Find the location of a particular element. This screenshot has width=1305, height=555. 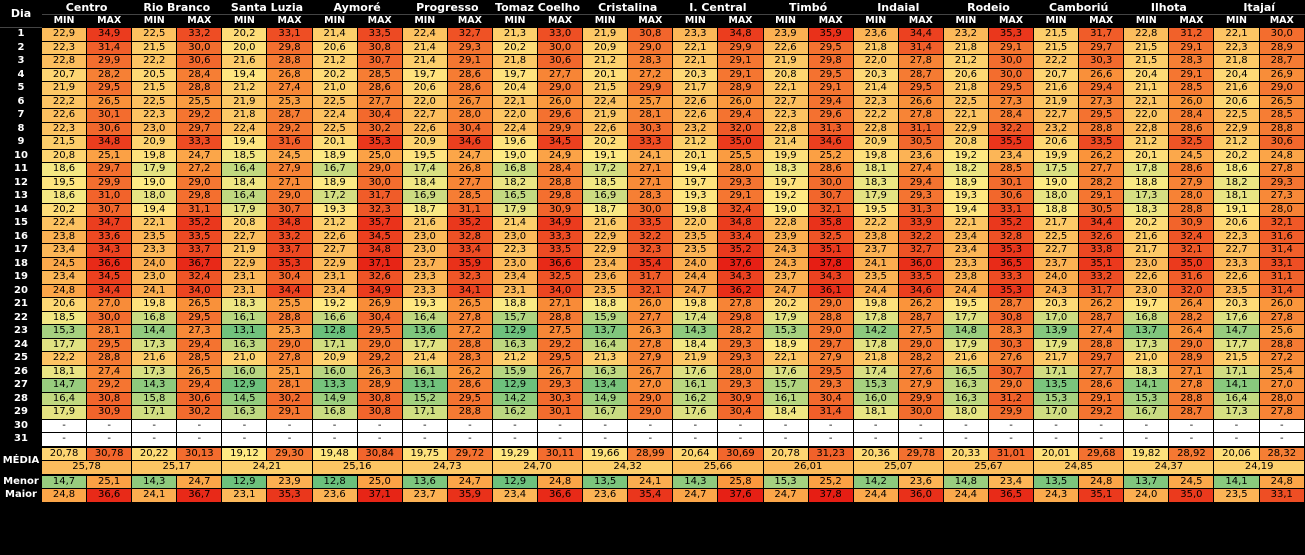

max-cell: 34,4 is located at coordinates (1101, 223).